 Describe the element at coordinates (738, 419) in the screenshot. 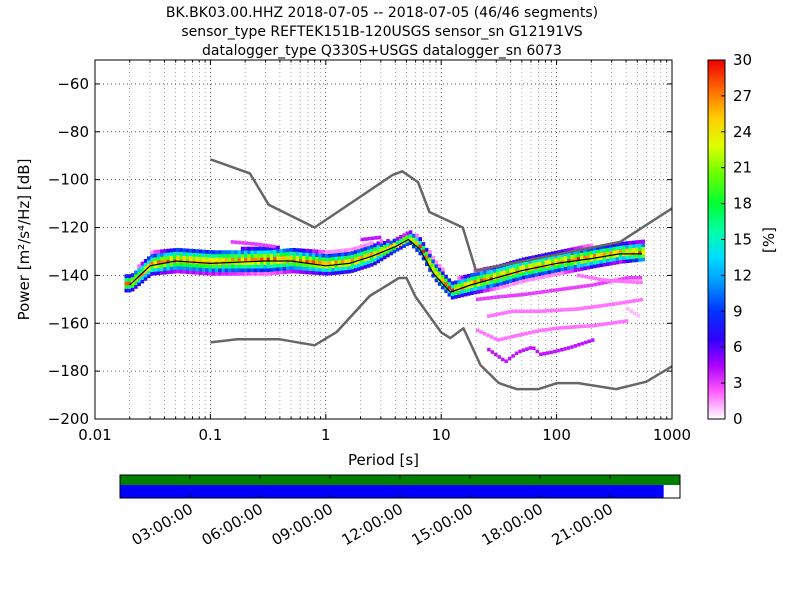

I see `colorbar-tick-label: 0` at that location.